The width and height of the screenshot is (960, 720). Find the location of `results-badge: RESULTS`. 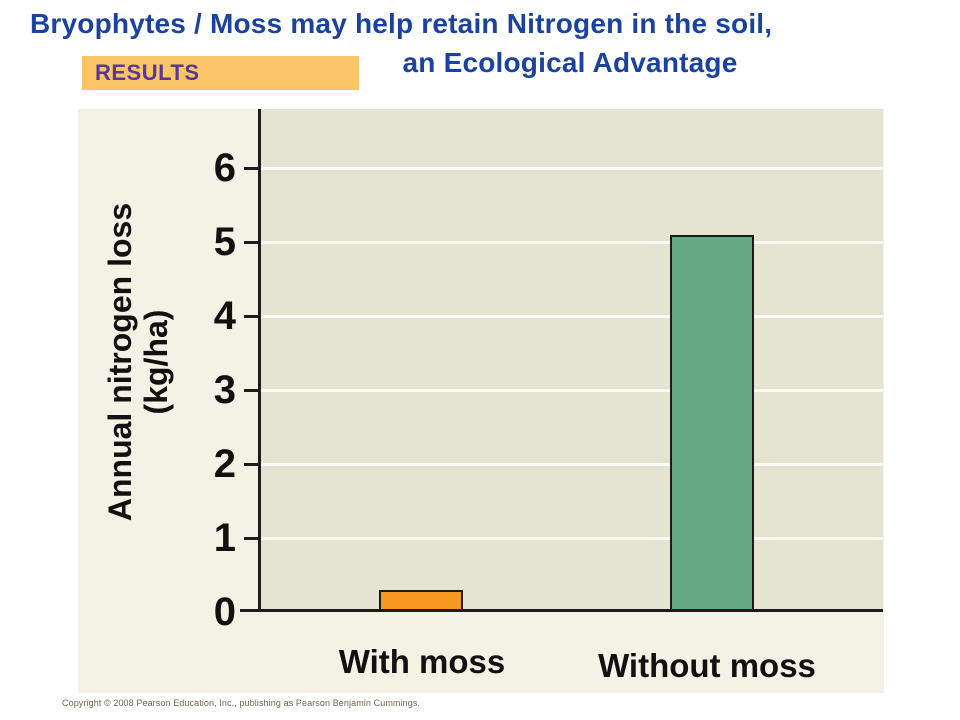

results-badge: RESULTS is located at coordinates (220, 73).